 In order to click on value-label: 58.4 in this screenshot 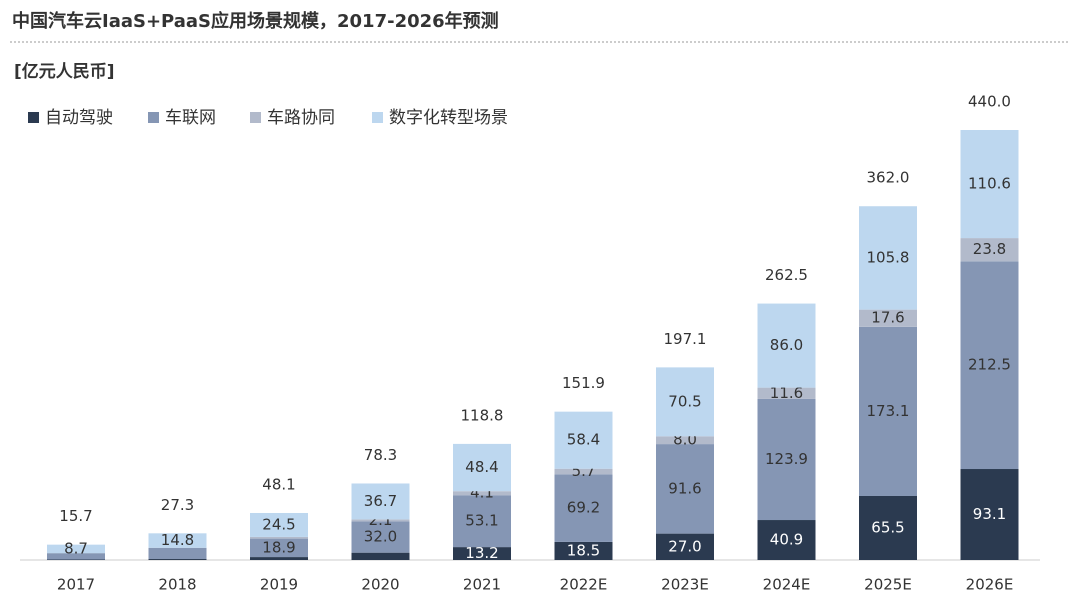, I will do `click(583, 440)`.